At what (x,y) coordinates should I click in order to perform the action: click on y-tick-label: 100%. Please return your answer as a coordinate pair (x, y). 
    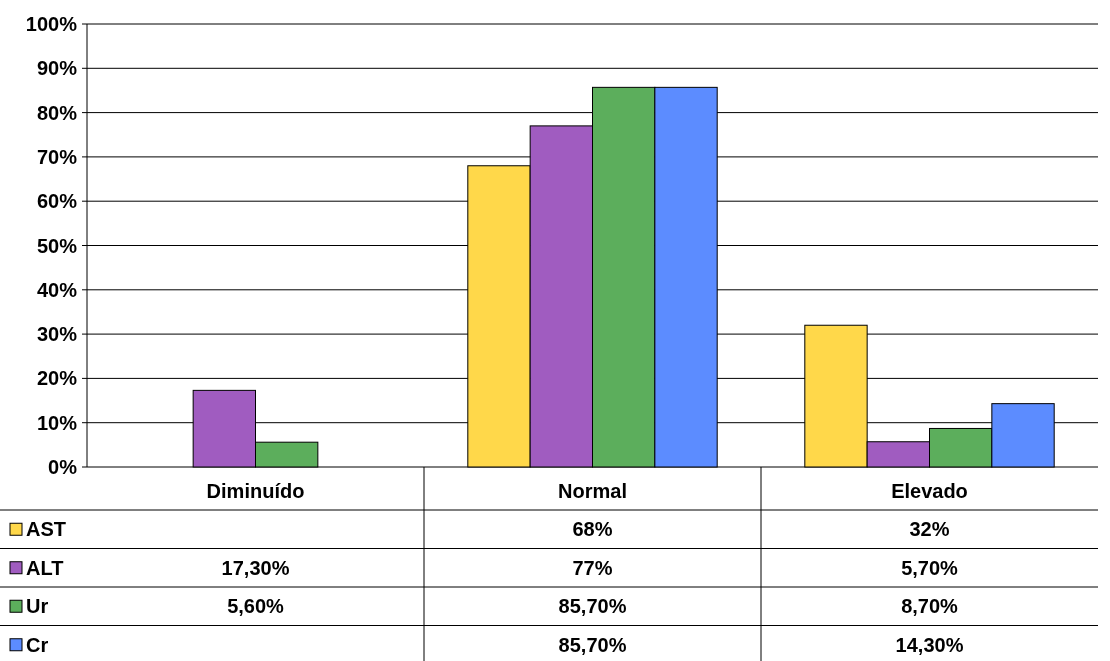
    Looking at the image, I should click on (51, 24).